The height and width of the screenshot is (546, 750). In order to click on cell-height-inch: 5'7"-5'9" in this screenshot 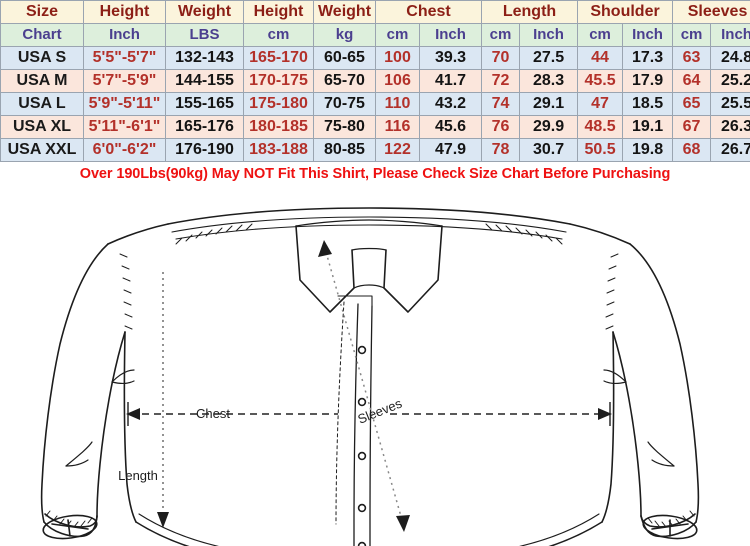, I will do `click(125, 81)`.